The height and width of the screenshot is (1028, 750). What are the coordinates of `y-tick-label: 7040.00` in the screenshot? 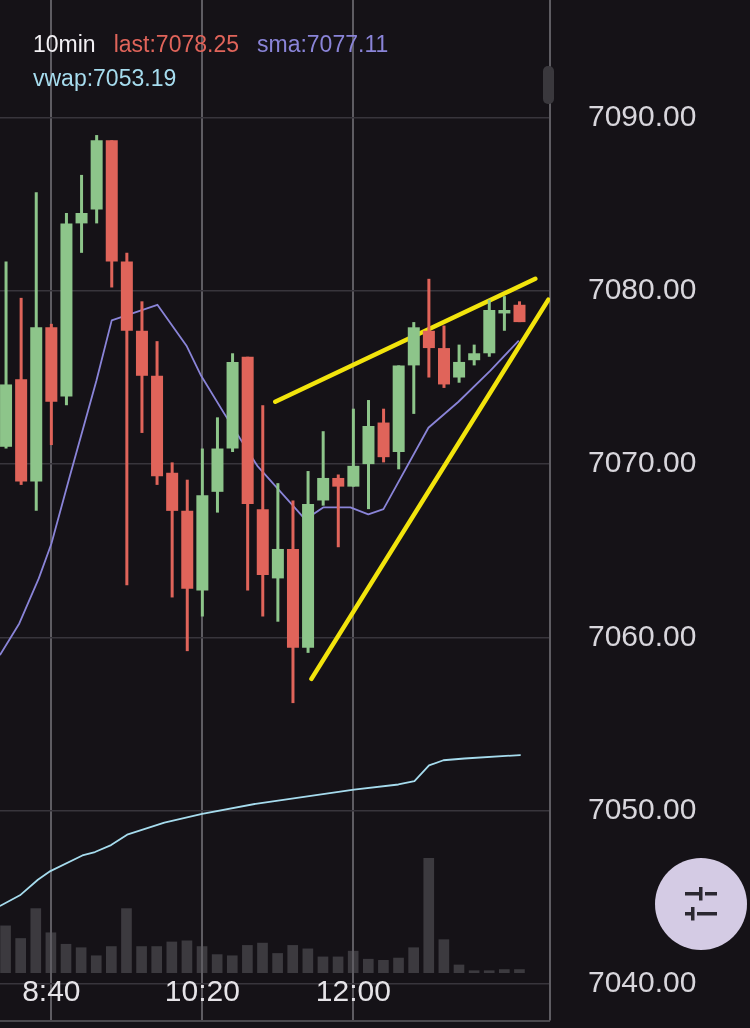 It's located at (642, 981).